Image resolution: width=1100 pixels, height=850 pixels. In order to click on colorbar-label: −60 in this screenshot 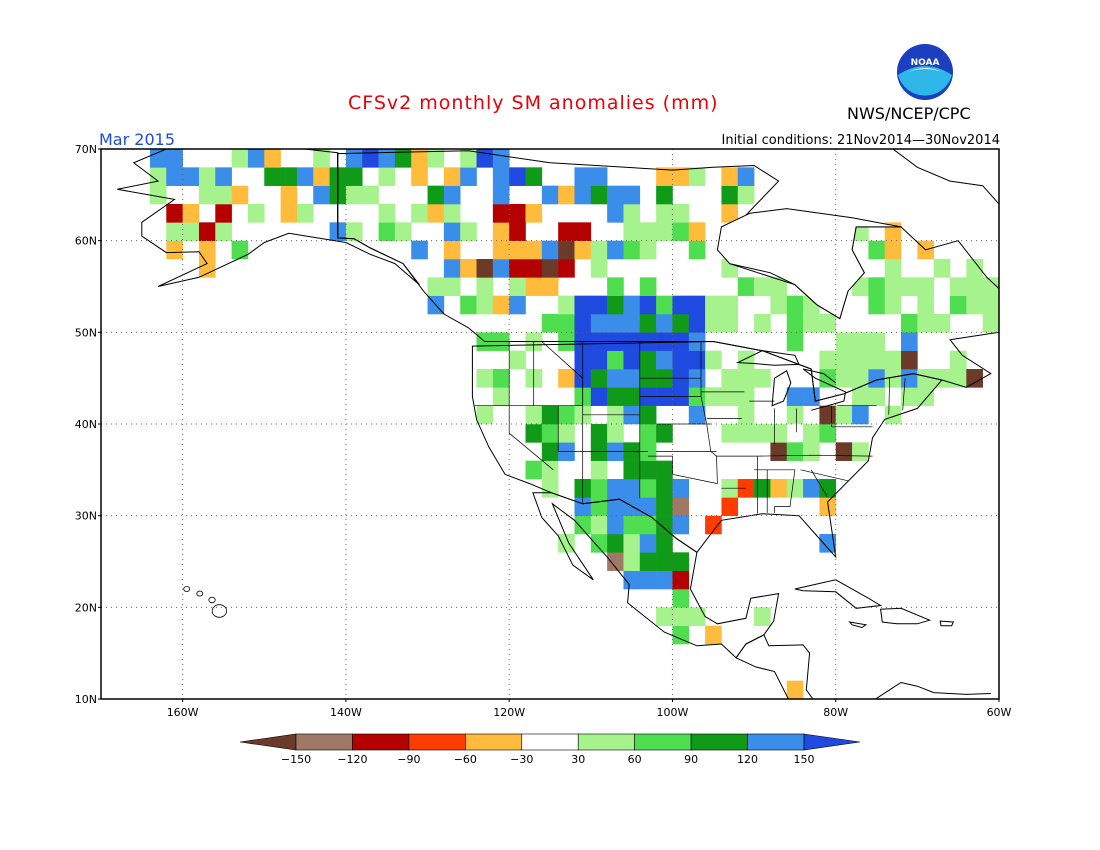, I will do `click(465, 759)`.